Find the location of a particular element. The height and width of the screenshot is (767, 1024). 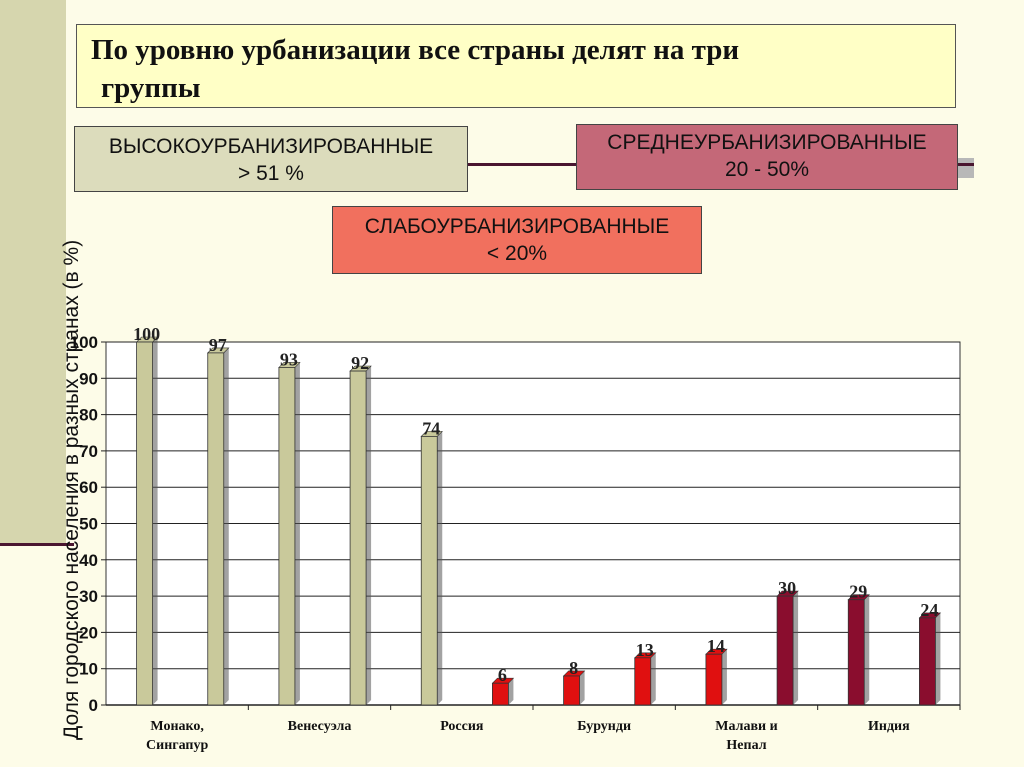

data-label: 24 is located at coordinates (929, 610).